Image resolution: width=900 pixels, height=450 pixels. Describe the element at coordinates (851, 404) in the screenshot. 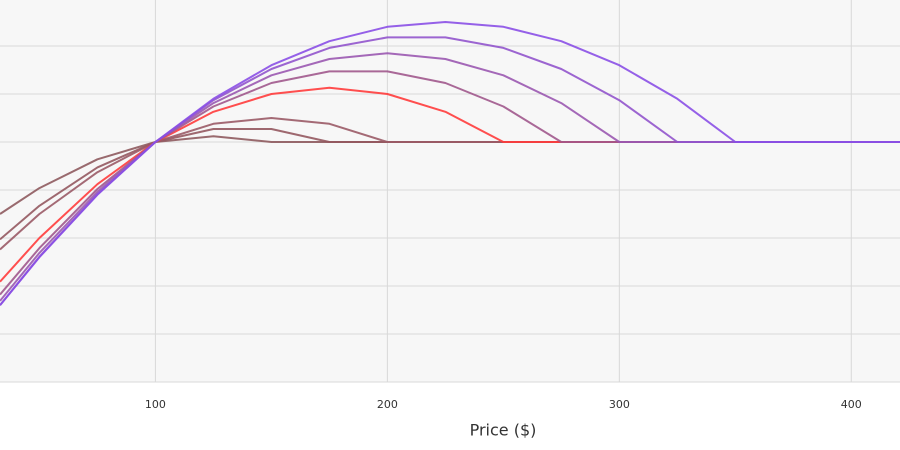

I see `x-tick-label: 400` at that location.